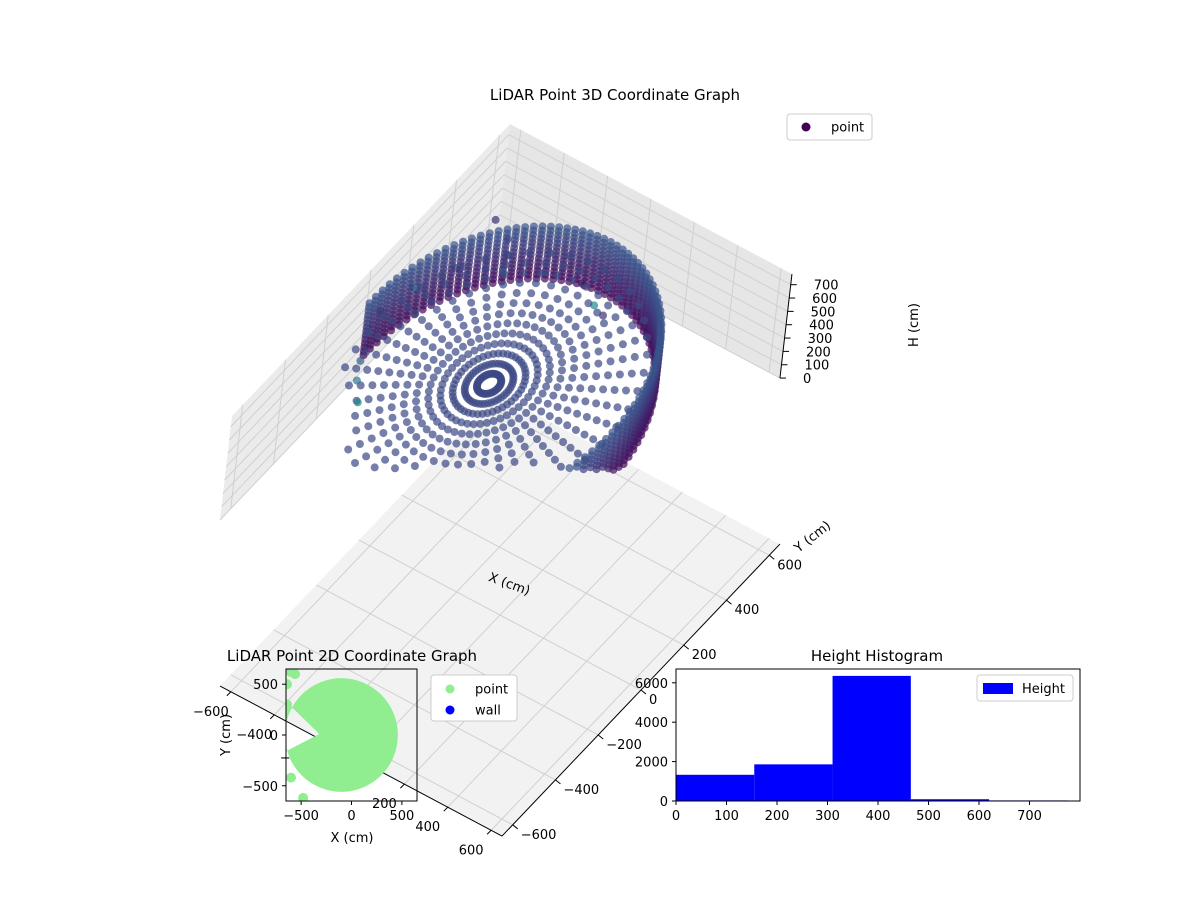  What do you see at coordinates (807, 379) in the screenshot?
I see `chart-3d-z-tick-label: 0` at bounding box center [807, 379].